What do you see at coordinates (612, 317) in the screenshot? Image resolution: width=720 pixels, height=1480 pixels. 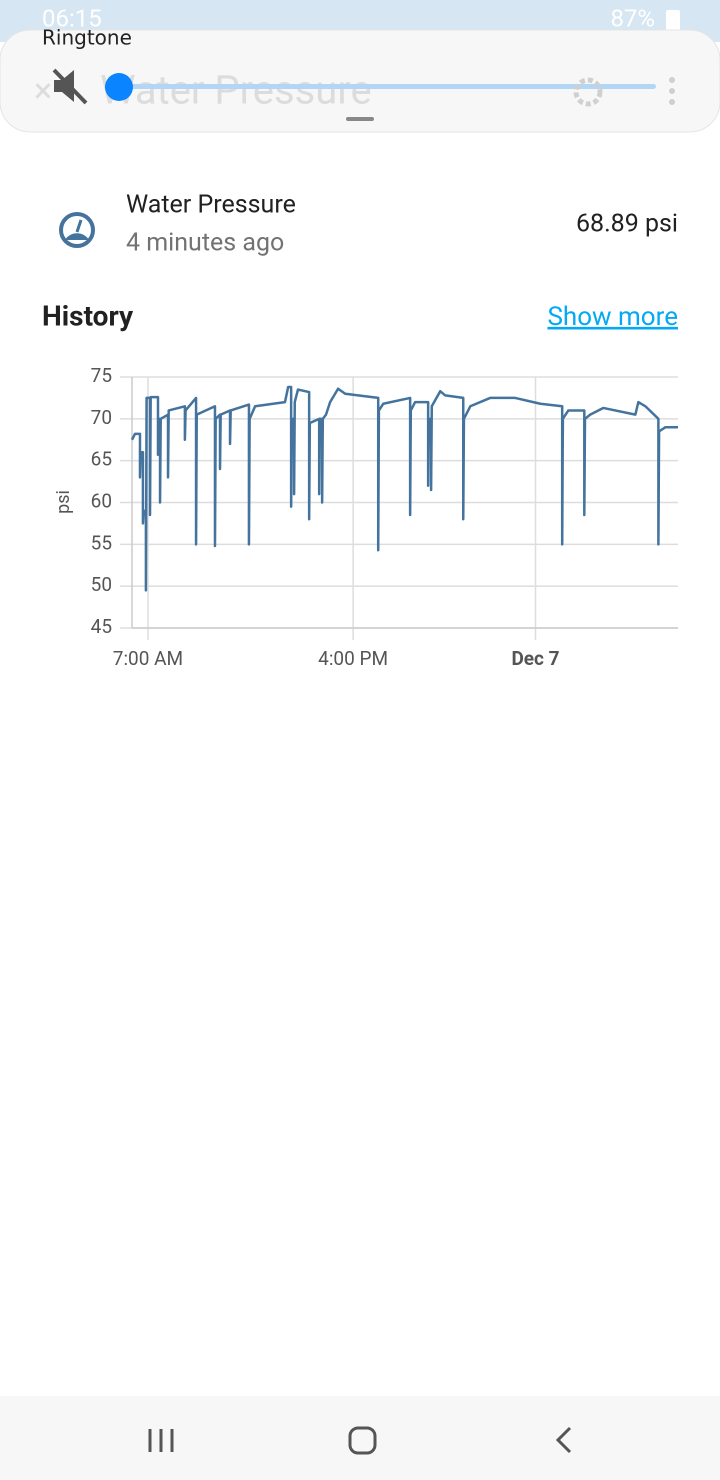 I see `show-more-link: Show more` at bounding box center [612, 317].